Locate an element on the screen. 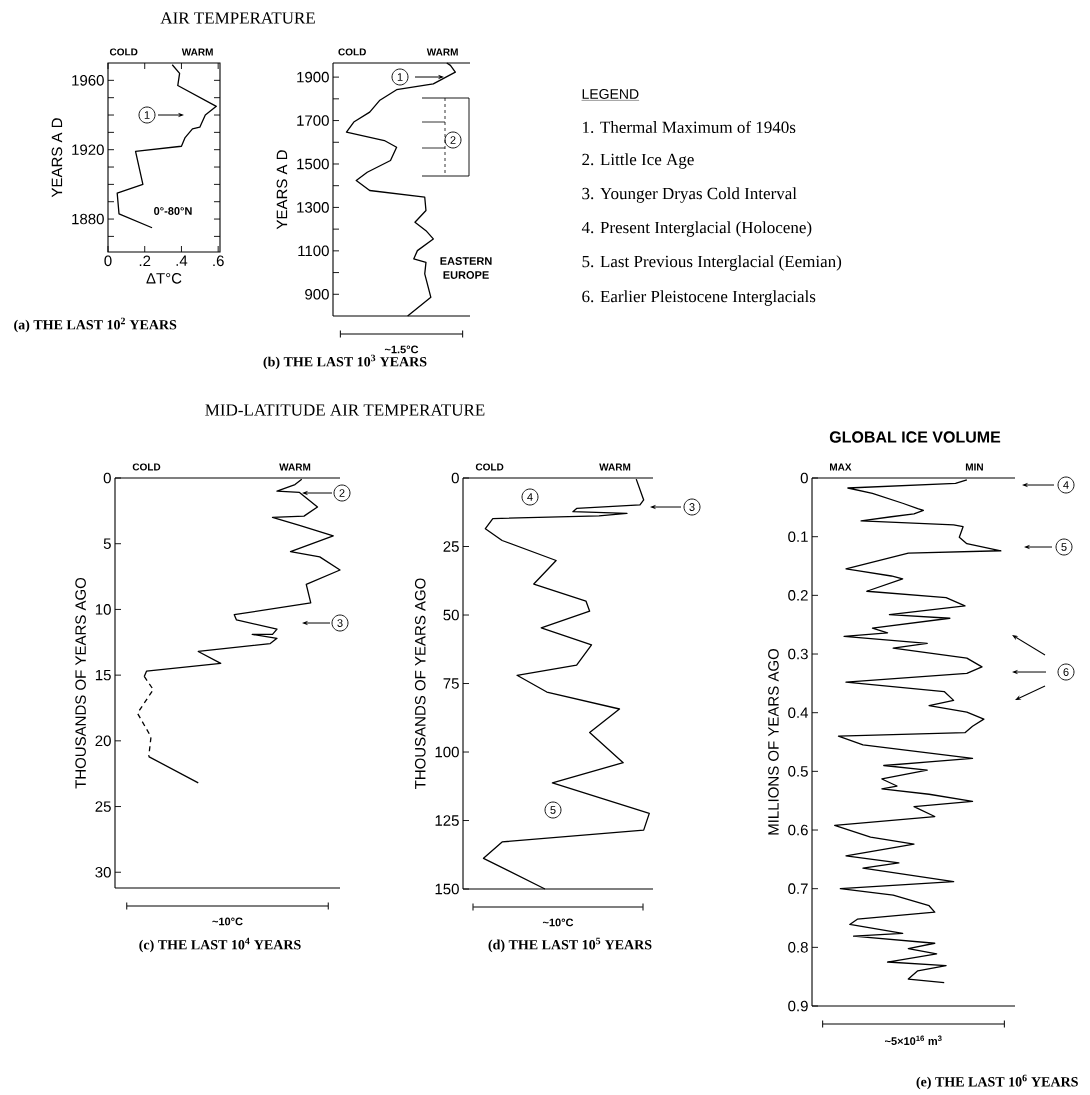 This screenshot has height=1095, width=1090. y-tick-label: 30 is located at coordinates (103, 872).